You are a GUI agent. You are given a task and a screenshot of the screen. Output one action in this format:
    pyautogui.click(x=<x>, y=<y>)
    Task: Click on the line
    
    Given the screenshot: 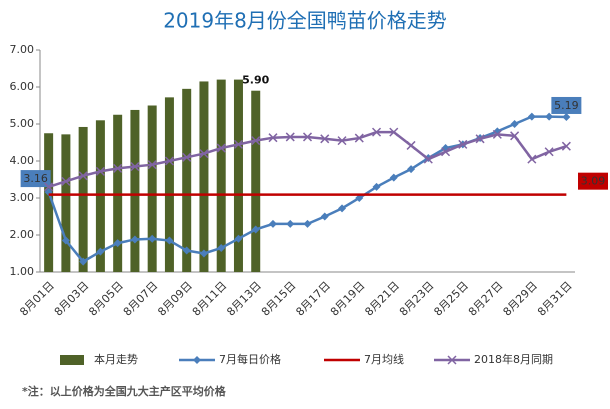 What is the action you would take?
    pyautogui.click(x=307, y=159)
    